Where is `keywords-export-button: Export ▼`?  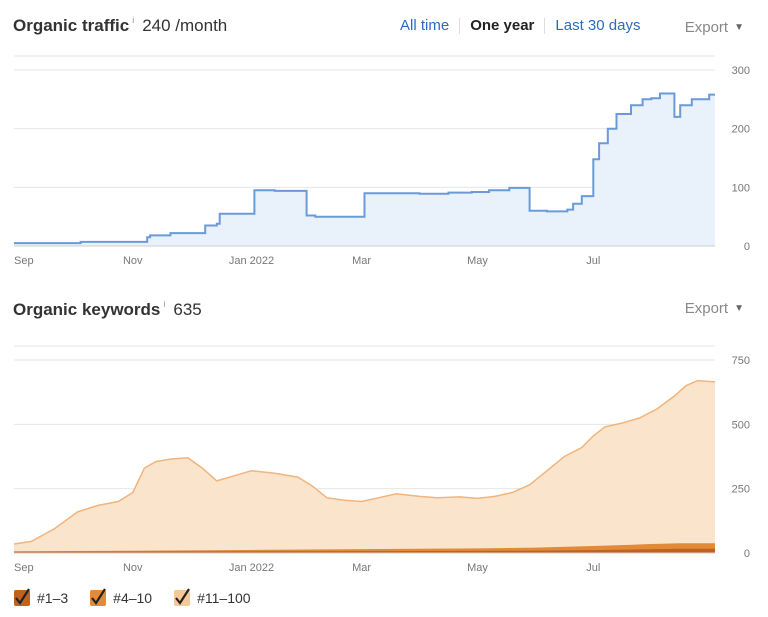 keywords-export-button: Export ▼ is located at coordinates (714, 308).